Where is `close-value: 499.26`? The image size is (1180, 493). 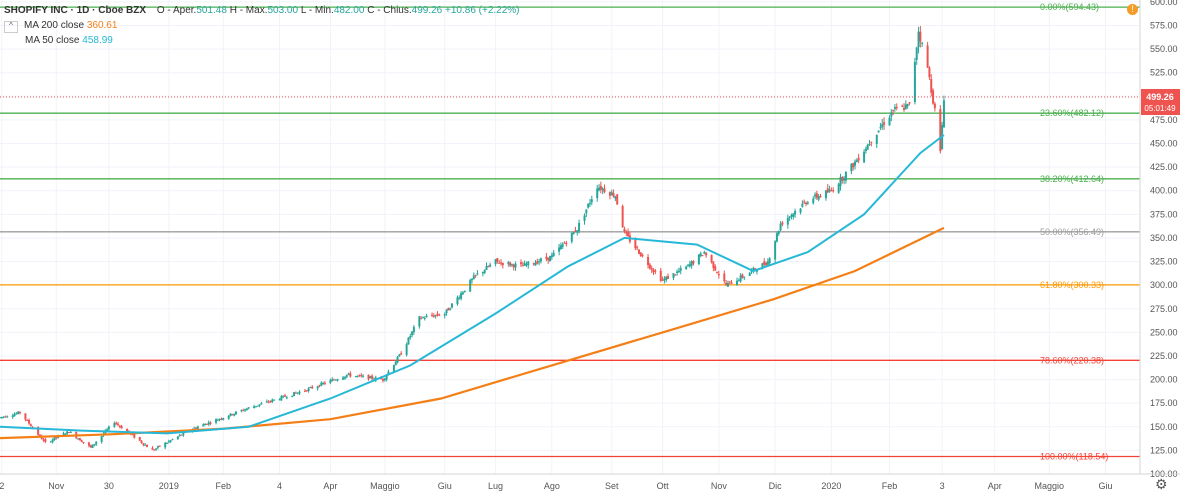
close-value: 499.26 is located at coordinates (427, 10).